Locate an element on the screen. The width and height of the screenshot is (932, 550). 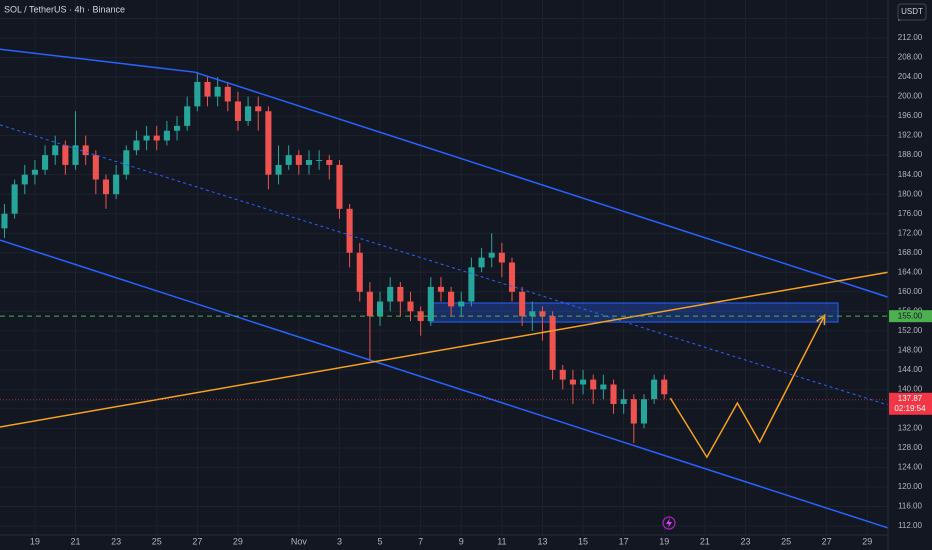
countdown-label: 02:19:54 is located at coordinates (910, 408).